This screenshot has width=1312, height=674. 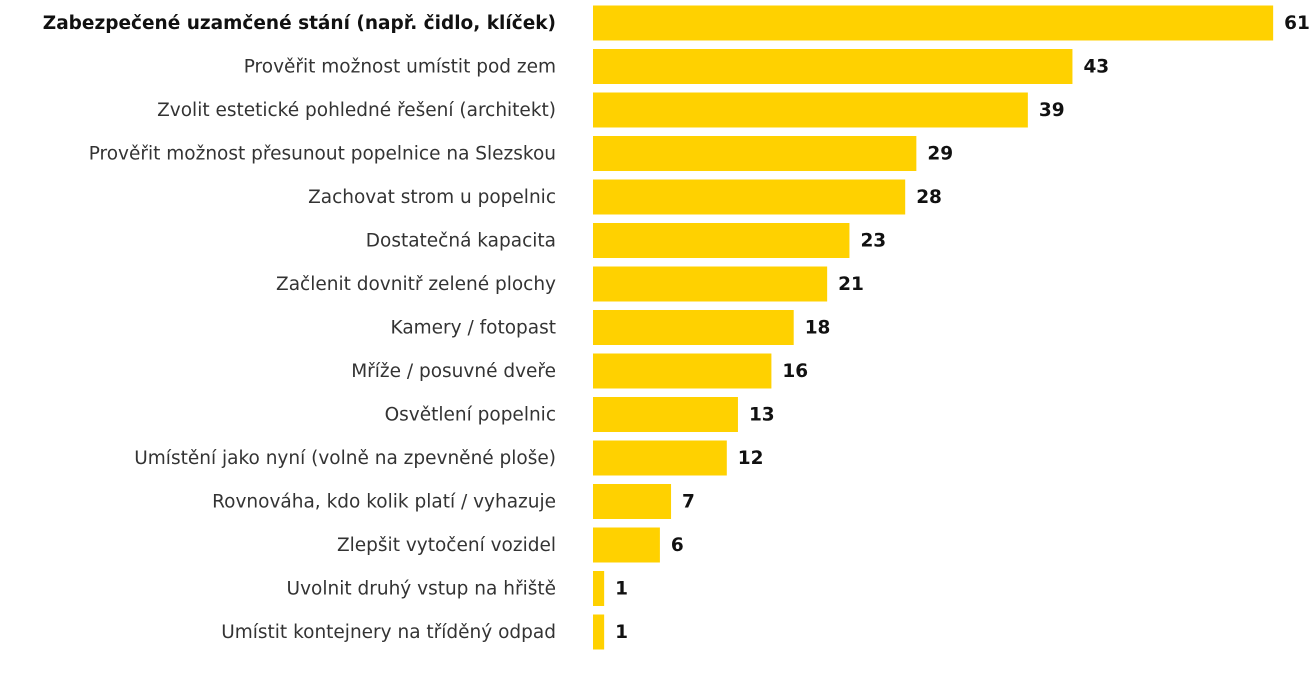 What do you see at coordinates (818, 328) in the screenshot?
I see `value-label: 18` at bounding box center [818, 328].